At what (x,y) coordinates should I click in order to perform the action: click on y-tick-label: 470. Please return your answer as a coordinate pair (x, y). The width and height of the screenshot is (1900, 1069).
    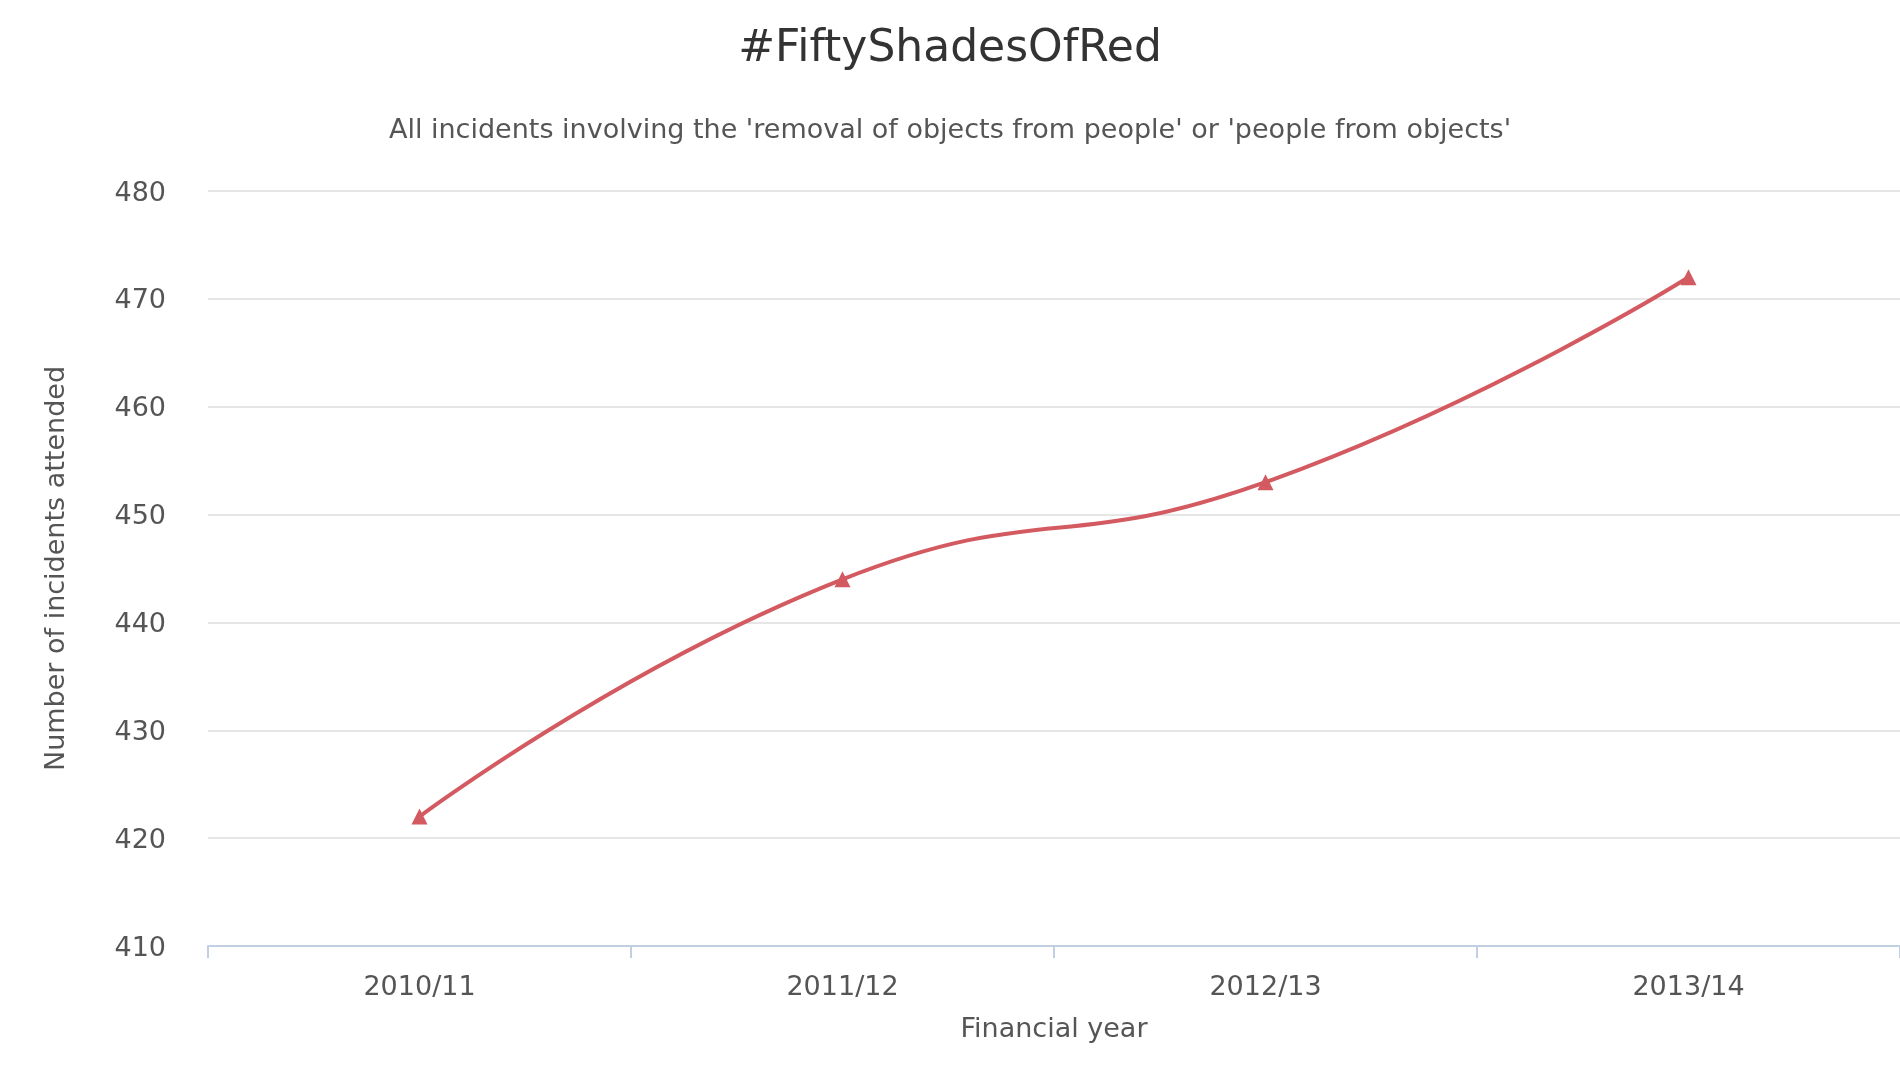
    Looking at the image, I should click on (140, 299).